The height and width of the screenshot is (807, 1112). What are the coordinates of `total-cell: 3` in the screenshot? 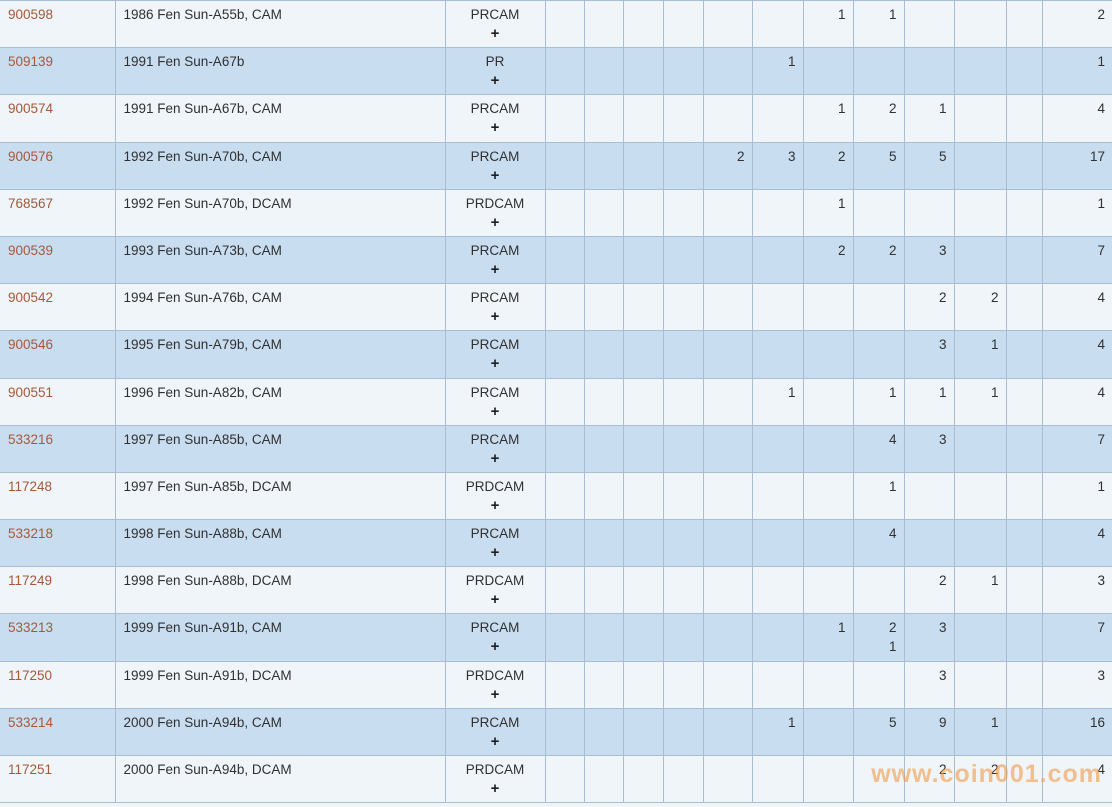 It's located at (1076, 685).